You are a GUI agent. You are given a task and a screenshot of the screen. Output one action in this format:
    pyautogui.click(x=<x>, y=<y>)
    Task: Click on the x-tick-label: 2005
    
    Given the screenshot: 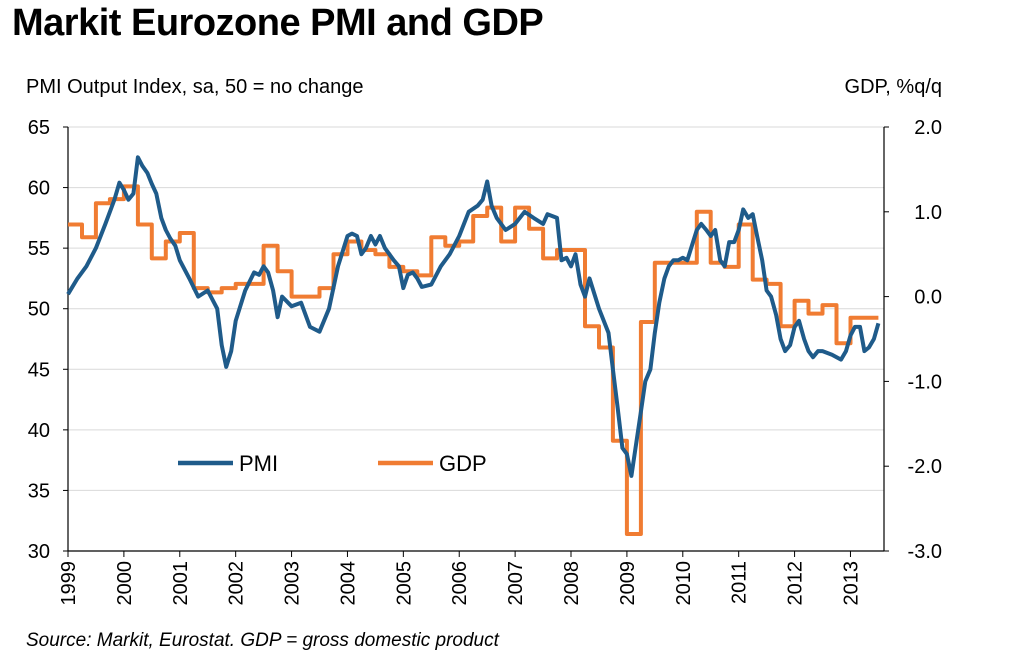 What is the action you would take?
    pyautogui.click(x=404, y=583)
    